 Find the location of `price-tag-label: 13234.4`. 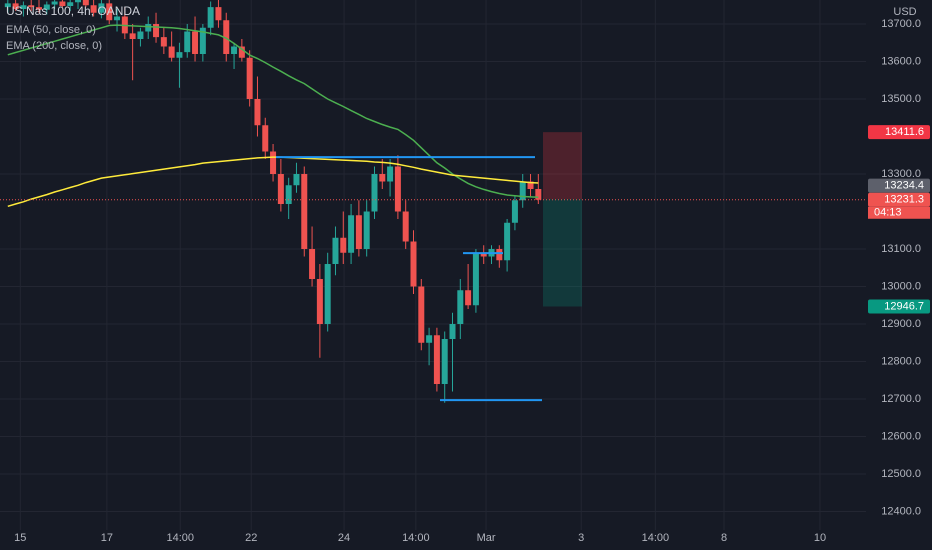

price-tag-label: 13234.4 is located at coordinates (904, 186).